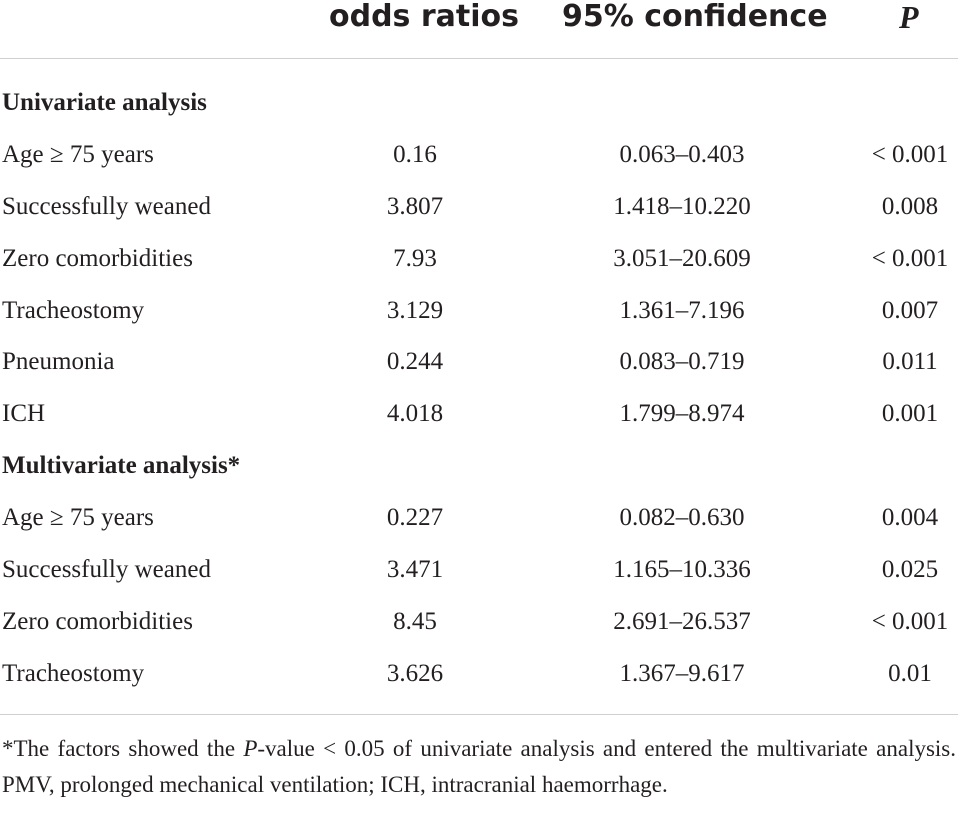 This screenshot has width=958, height=837. I want to click on odds-ratio-cell: 7.93, so click(415, 258).